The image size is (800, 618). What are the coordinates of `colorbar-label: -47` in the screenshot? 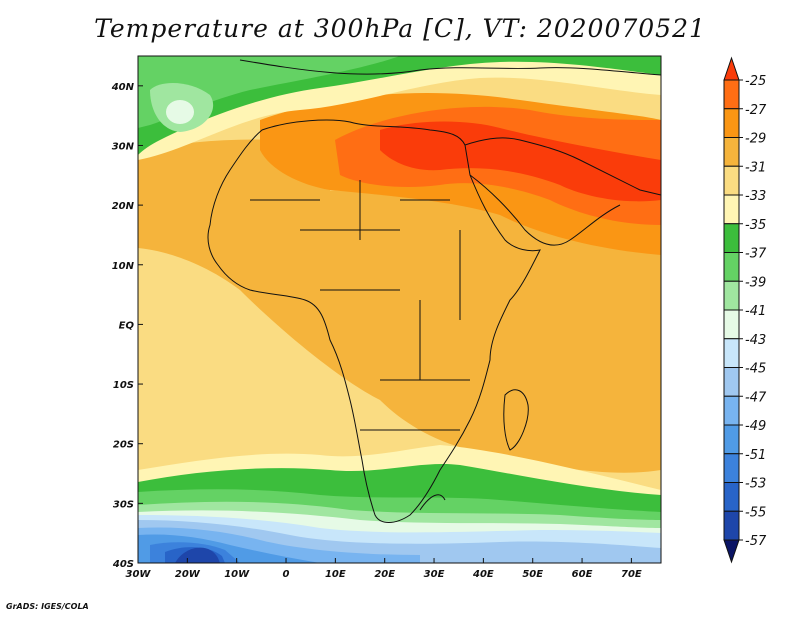 It's located at (756, 397).